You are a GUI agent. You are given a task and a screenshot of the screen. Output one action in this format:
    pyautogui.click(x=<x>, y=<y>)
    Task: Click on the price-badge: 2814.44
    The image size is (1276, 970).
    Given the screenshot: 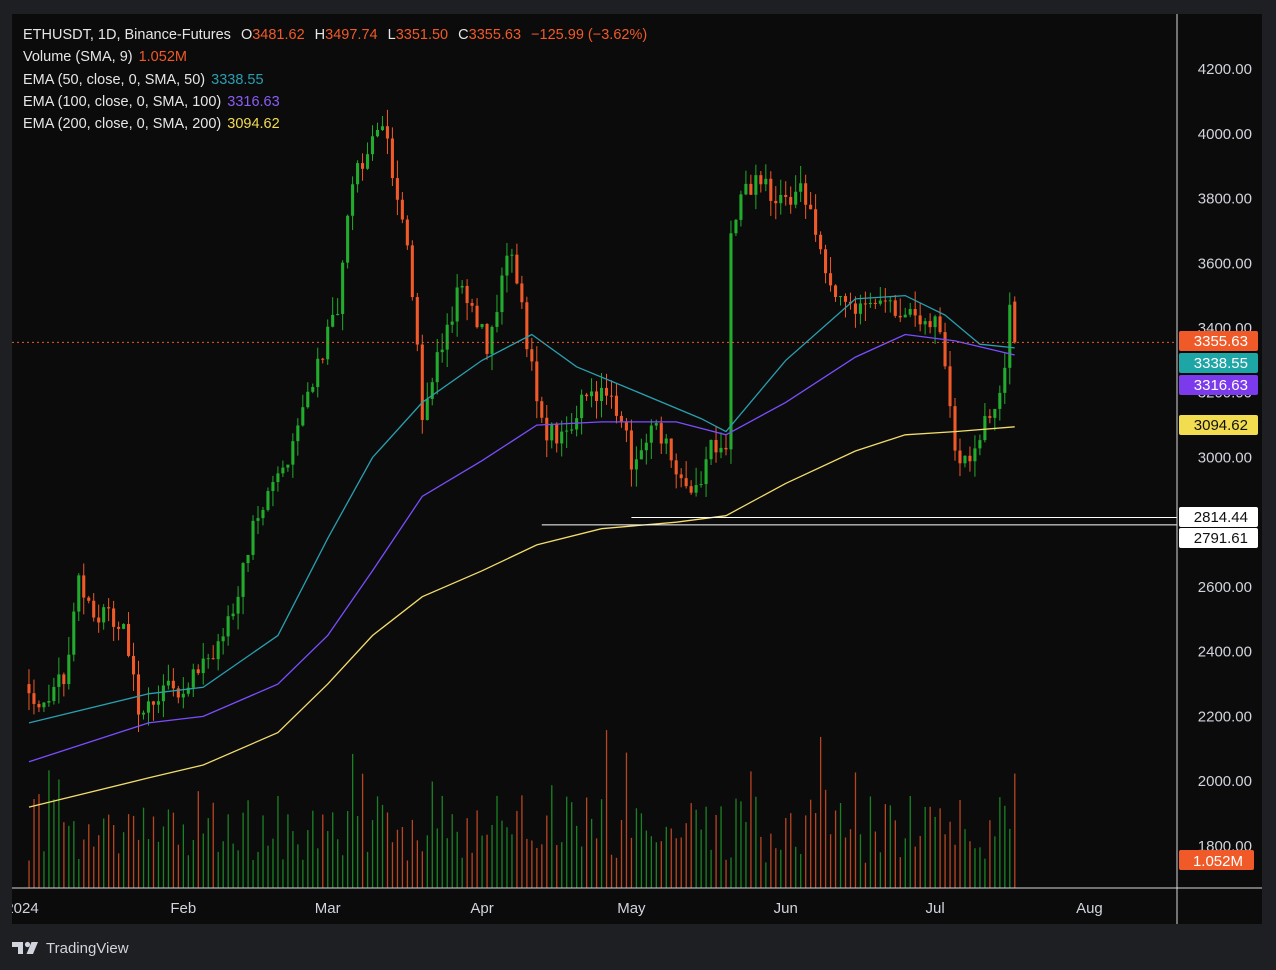 What is the action you would take?
    pyautogui.click(x=1218, y=517)
    